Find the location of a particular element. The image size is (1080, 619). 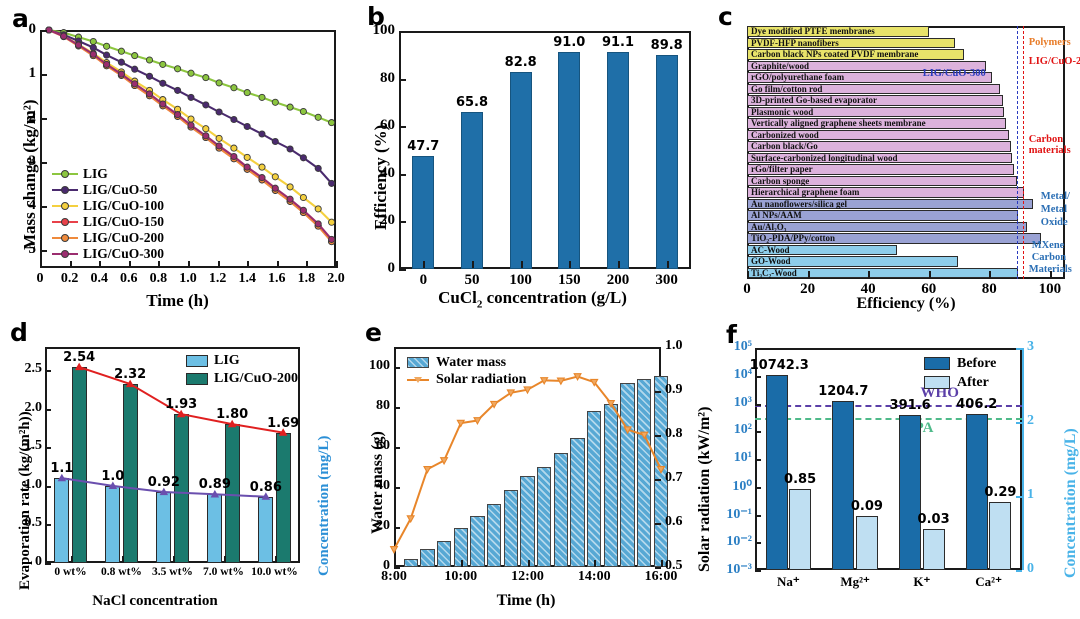

bar-item-label: Plasmonic wood is located at coordinates (782, 111).